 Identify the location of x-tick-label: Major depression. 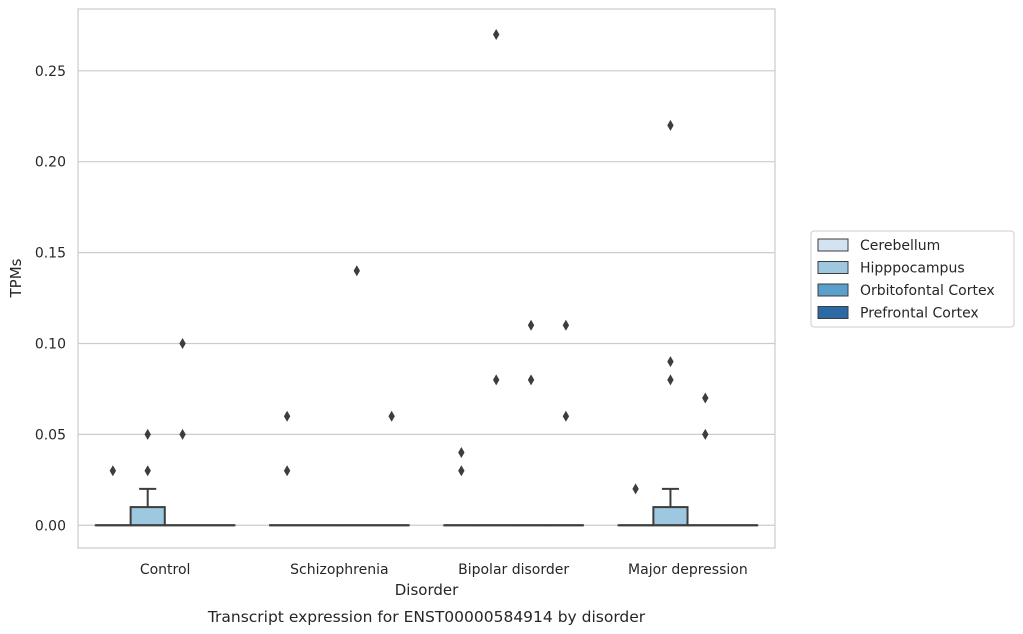
(688, 570).